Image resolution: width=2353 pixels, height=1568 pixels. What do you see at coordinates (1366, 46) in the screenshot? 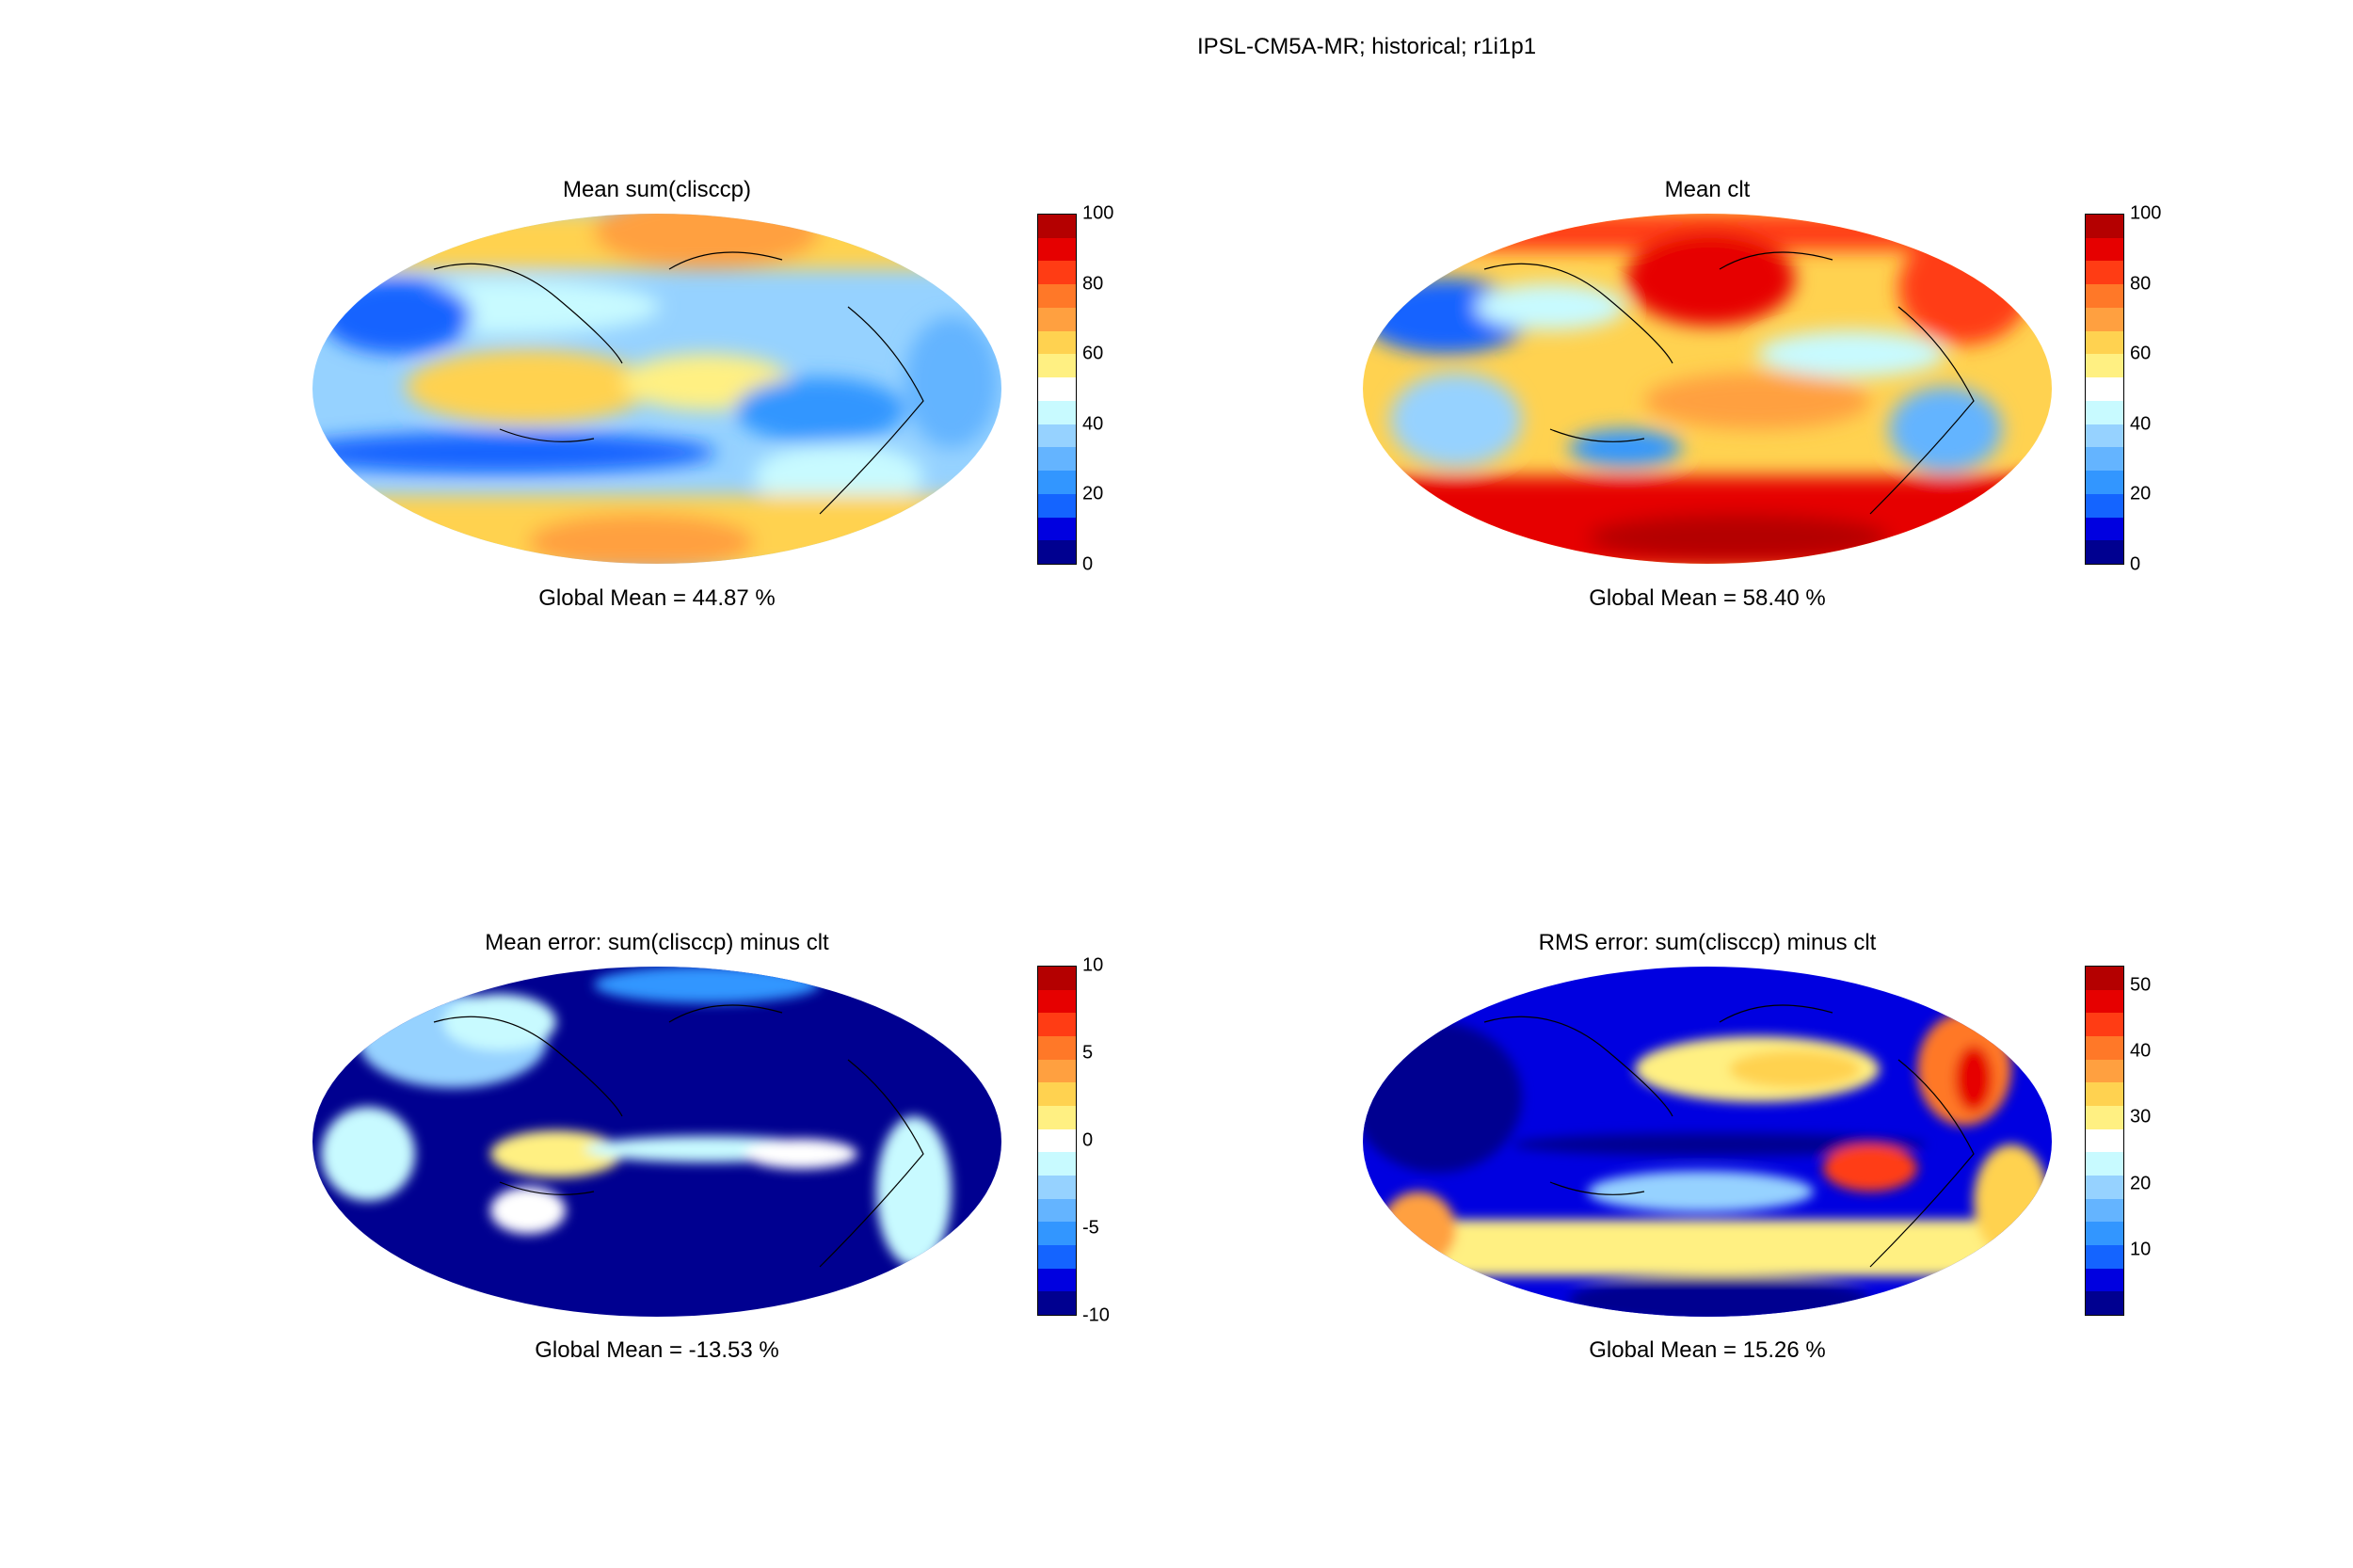
I see `figure-title: IPSL-CM5A-MR; historical; r1i1p1` at bounding box center [1366, 46].